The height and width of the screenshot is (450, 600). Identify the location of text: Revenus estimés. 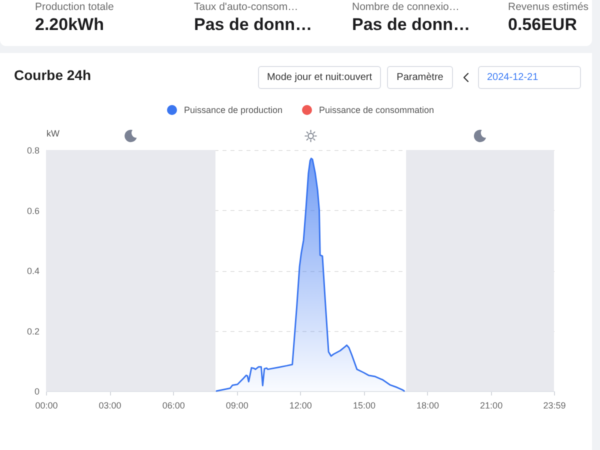
(548, 7).